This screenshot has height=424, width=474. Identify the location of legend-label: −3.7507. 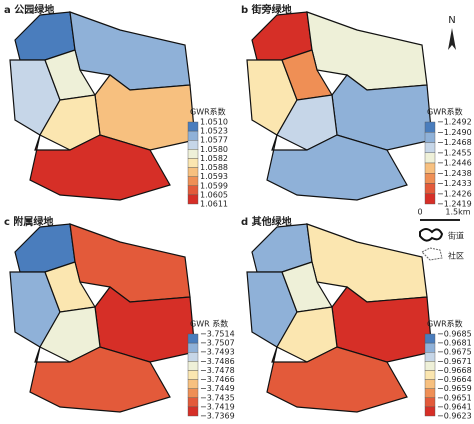
(217, 343).